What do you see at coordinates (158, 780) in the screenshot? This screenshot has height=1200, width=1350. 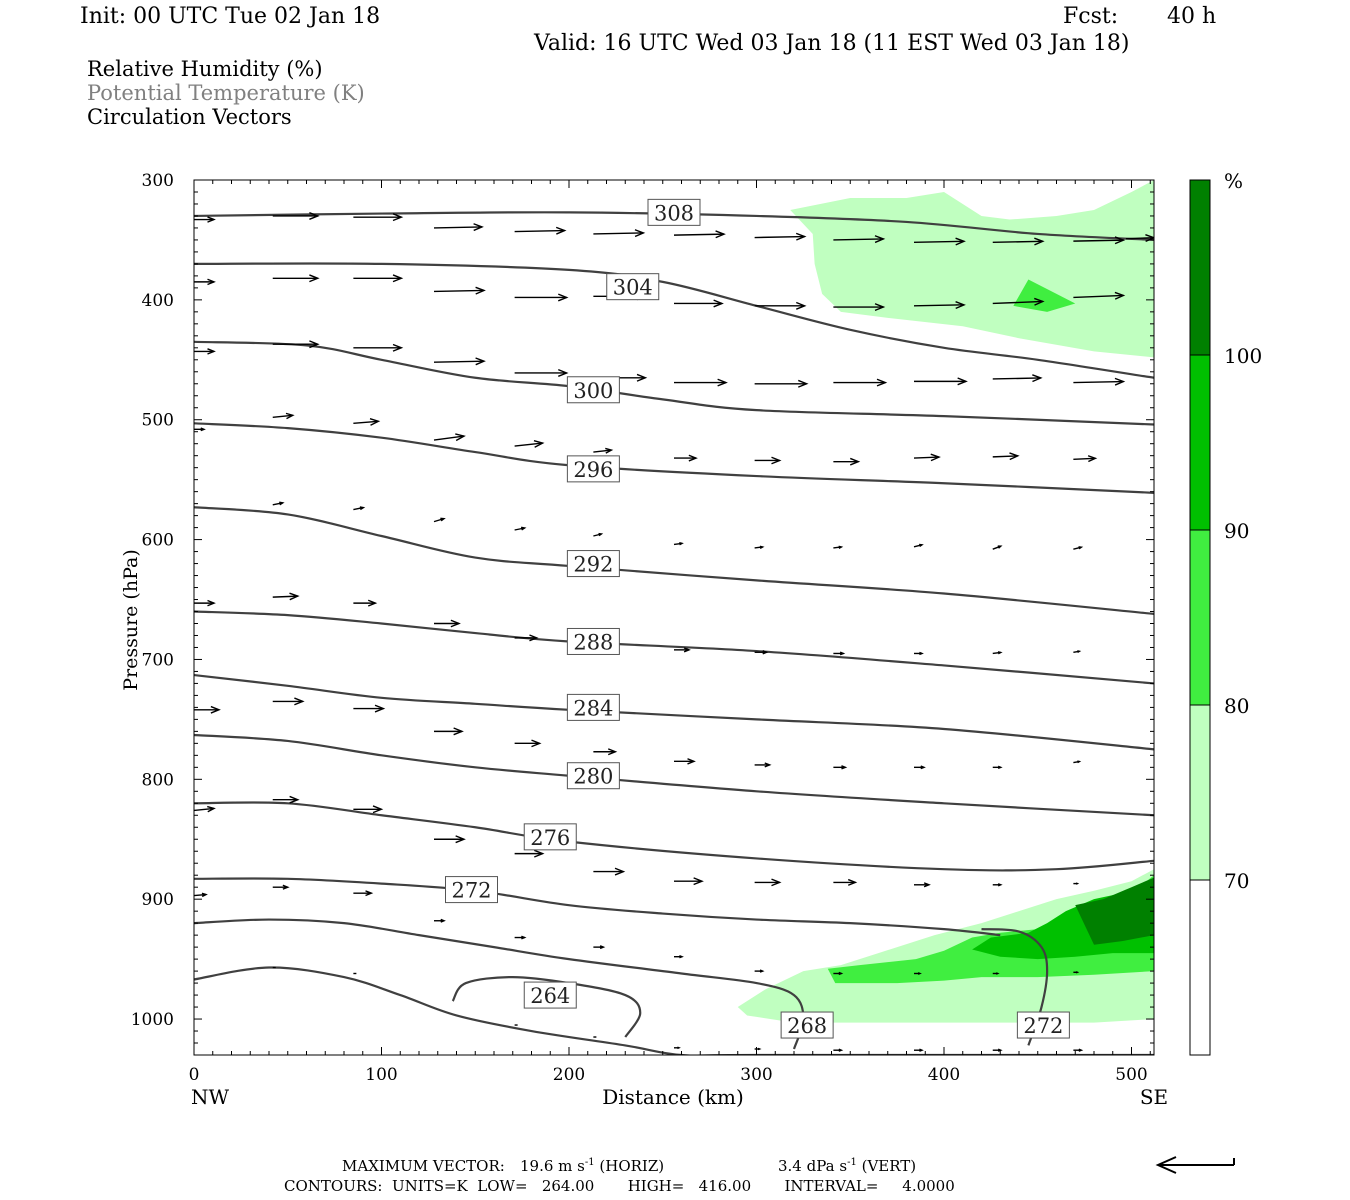 I see `y-tick-label: 800` at bounding box center [158, 780].